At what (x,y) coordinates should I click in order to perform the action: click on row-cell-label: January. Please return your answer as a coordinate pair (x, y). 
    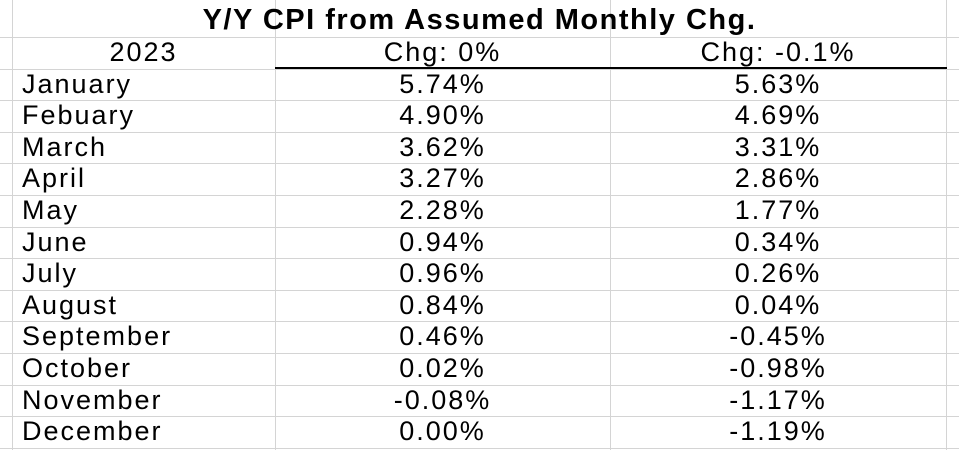
    Looking at the image, I should click on (77, 83).